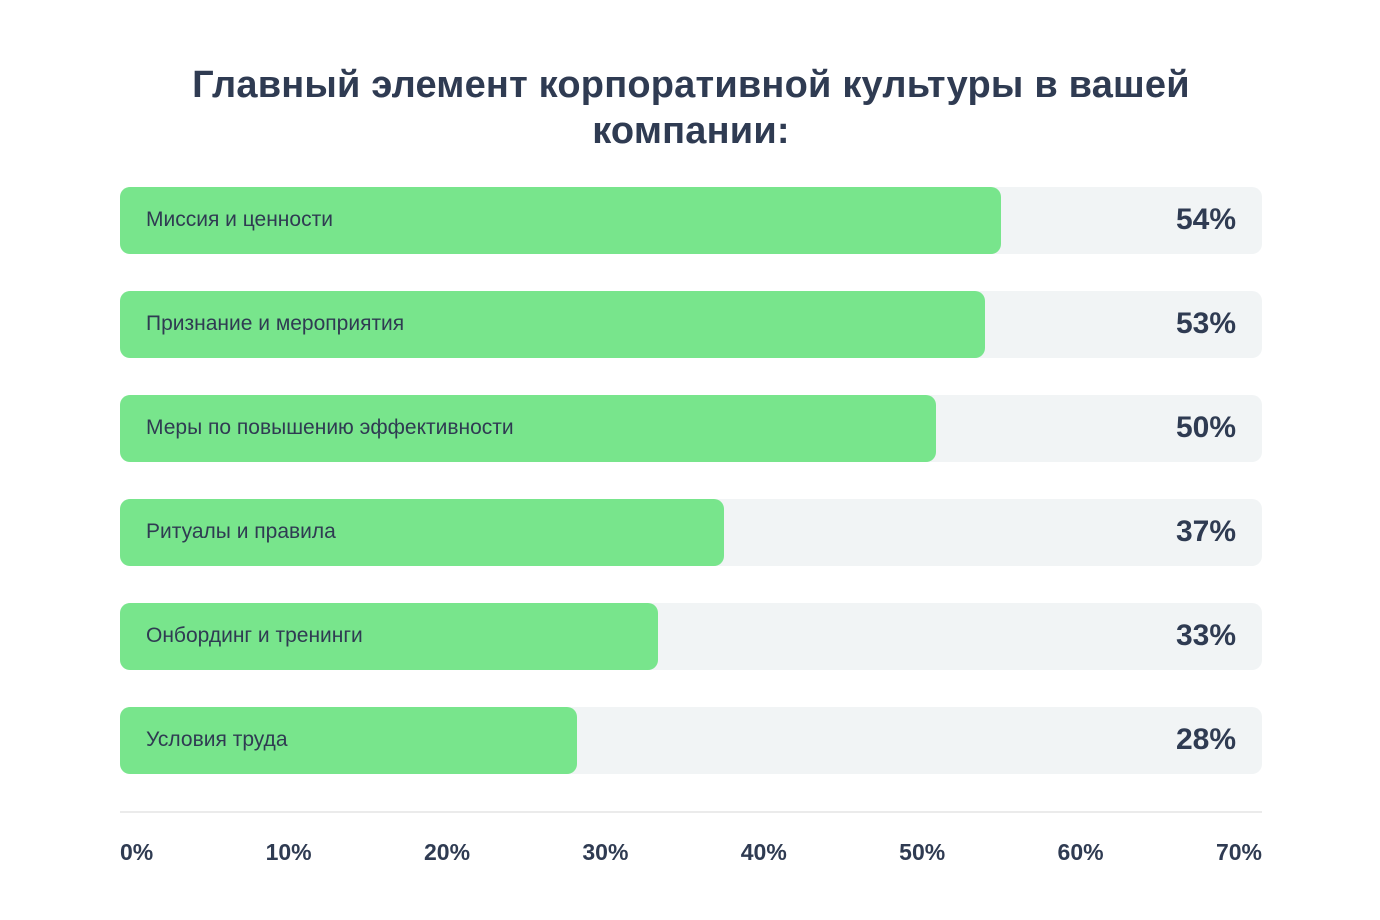 This screenshot has height=920, width=1380. What do you see at coordinates (275, 324) in the screenshot?
I see `bar-label: Признание и мероприятия` at bounding box center [275, 324].